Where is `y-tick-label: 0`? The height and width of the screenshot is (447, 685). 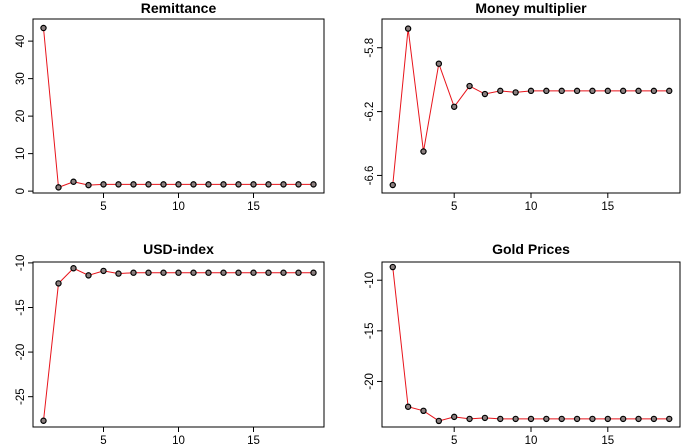
y-tick-label: 0 is located at coordinates (21, 191).